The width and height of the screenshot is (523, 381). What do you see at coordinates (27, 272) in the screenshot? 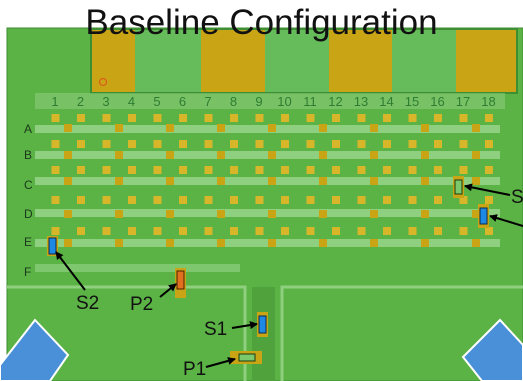
I see `row-letter: F` at bounding box center [27, 272].